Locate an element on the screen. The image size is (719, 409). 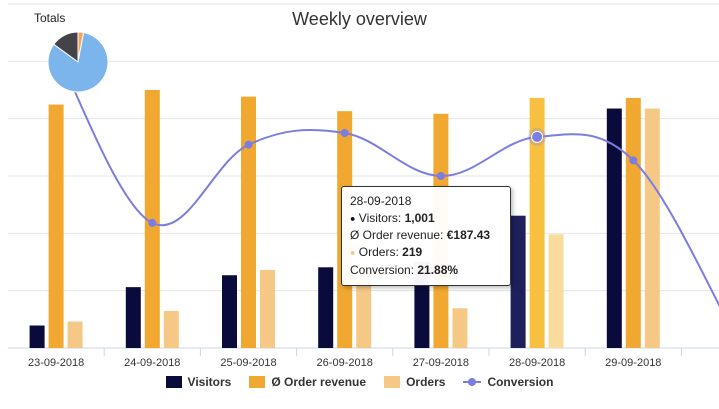
legend-item: Conversion is located at coordinates (508, 382).